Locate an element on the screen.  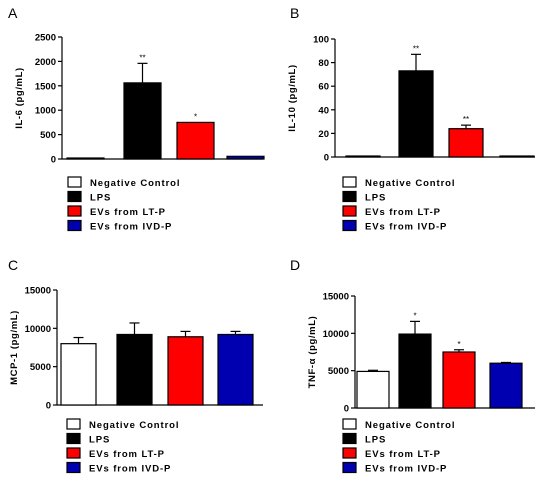
panel-letter: D is located at coordinates (295, 265).